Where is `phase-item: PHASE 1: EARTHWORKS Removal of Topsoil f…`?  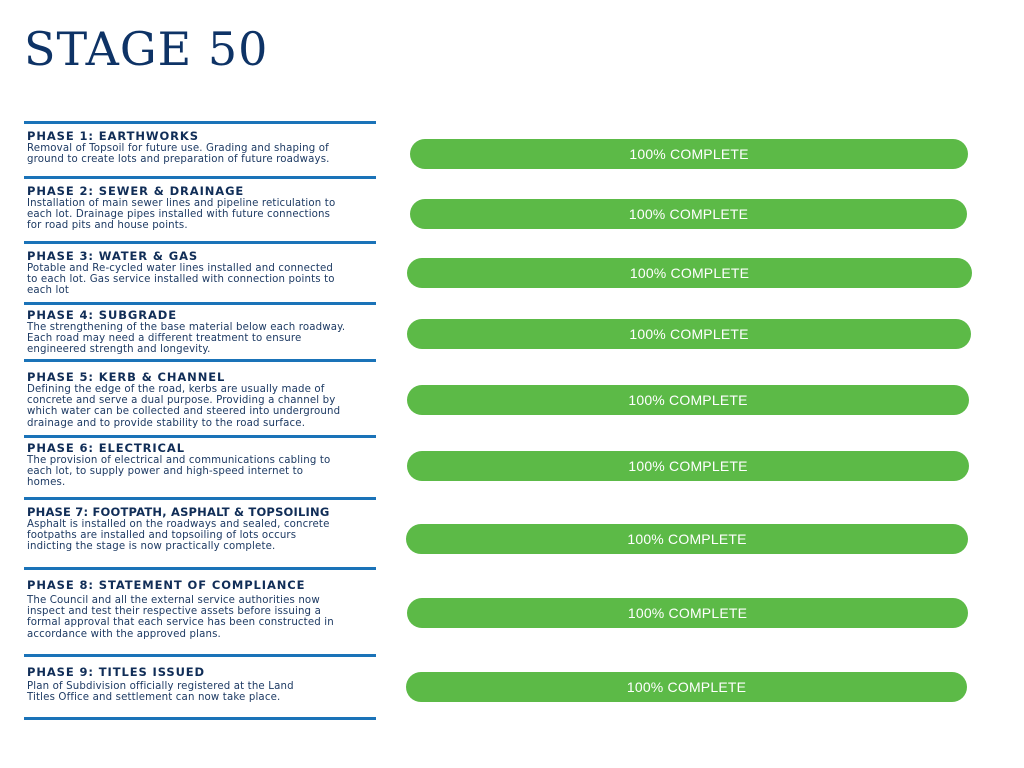 phase-item: PHASE 1: EARTHWORKS Removal of Topsoil f… is located at coordinates (203, 147).